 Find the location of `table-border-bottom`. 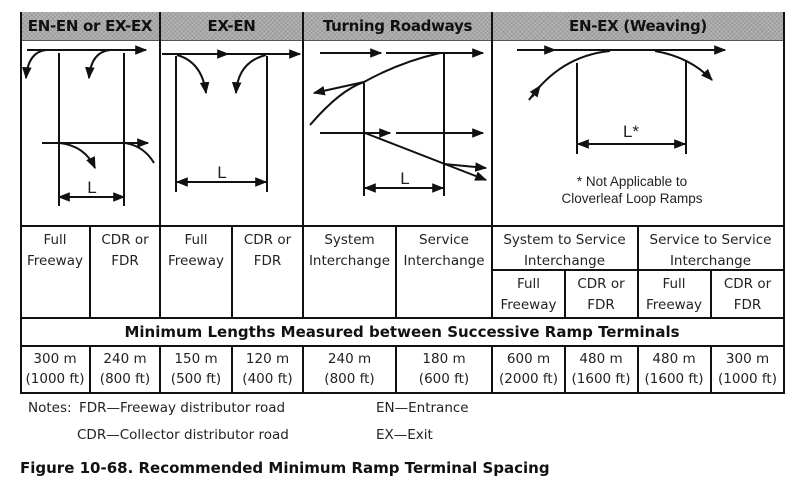

table-border-bottom is located at coordinates (402, 393).